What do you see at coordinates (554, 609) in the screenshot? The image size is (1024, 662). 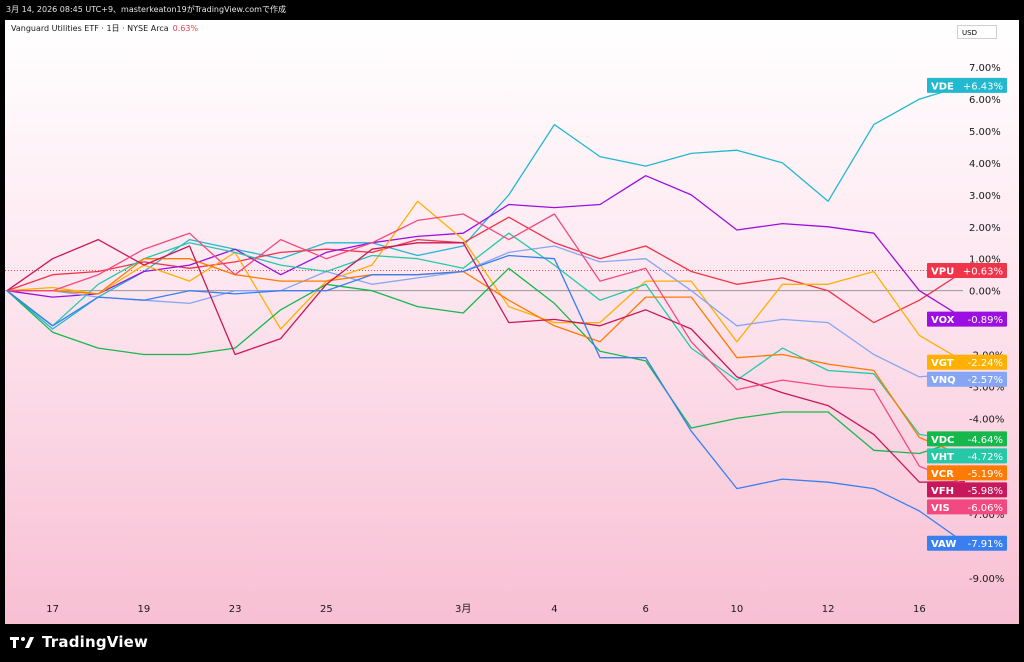 I see `x-tick-label: 4` at bounding box center [554, 609].